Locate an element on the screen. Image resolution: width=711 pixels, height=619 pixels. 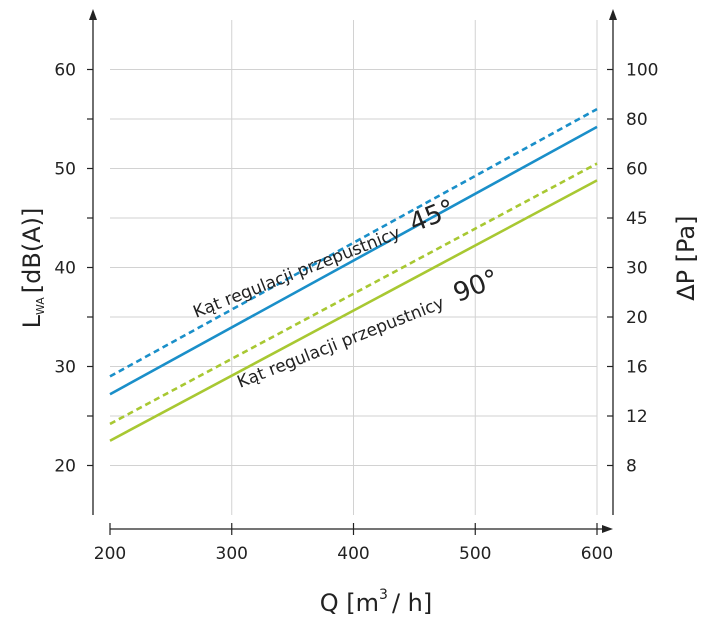
y2-axis-arrow is located at coordinates (613, 14).